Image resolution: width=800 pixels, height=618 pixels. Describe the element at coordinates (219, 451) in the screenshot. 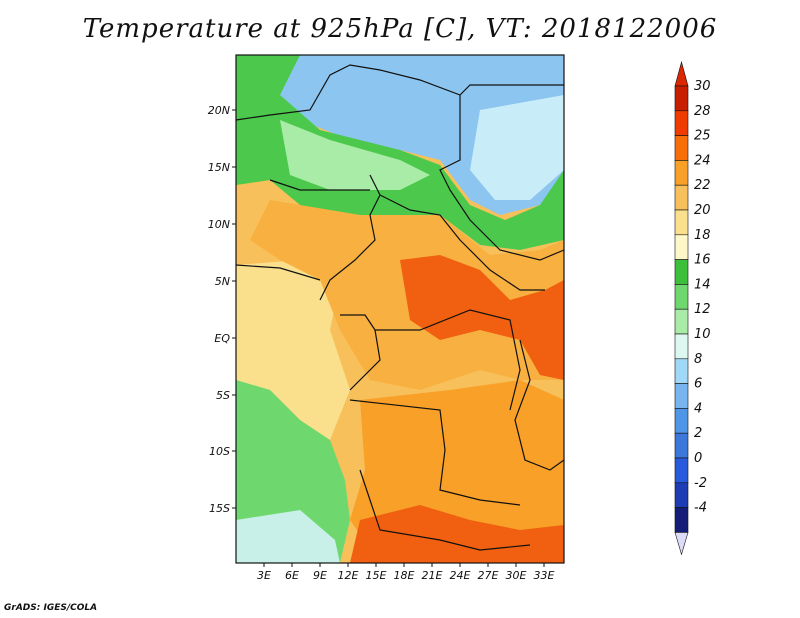

I see `lat-label: 10S` at that location.